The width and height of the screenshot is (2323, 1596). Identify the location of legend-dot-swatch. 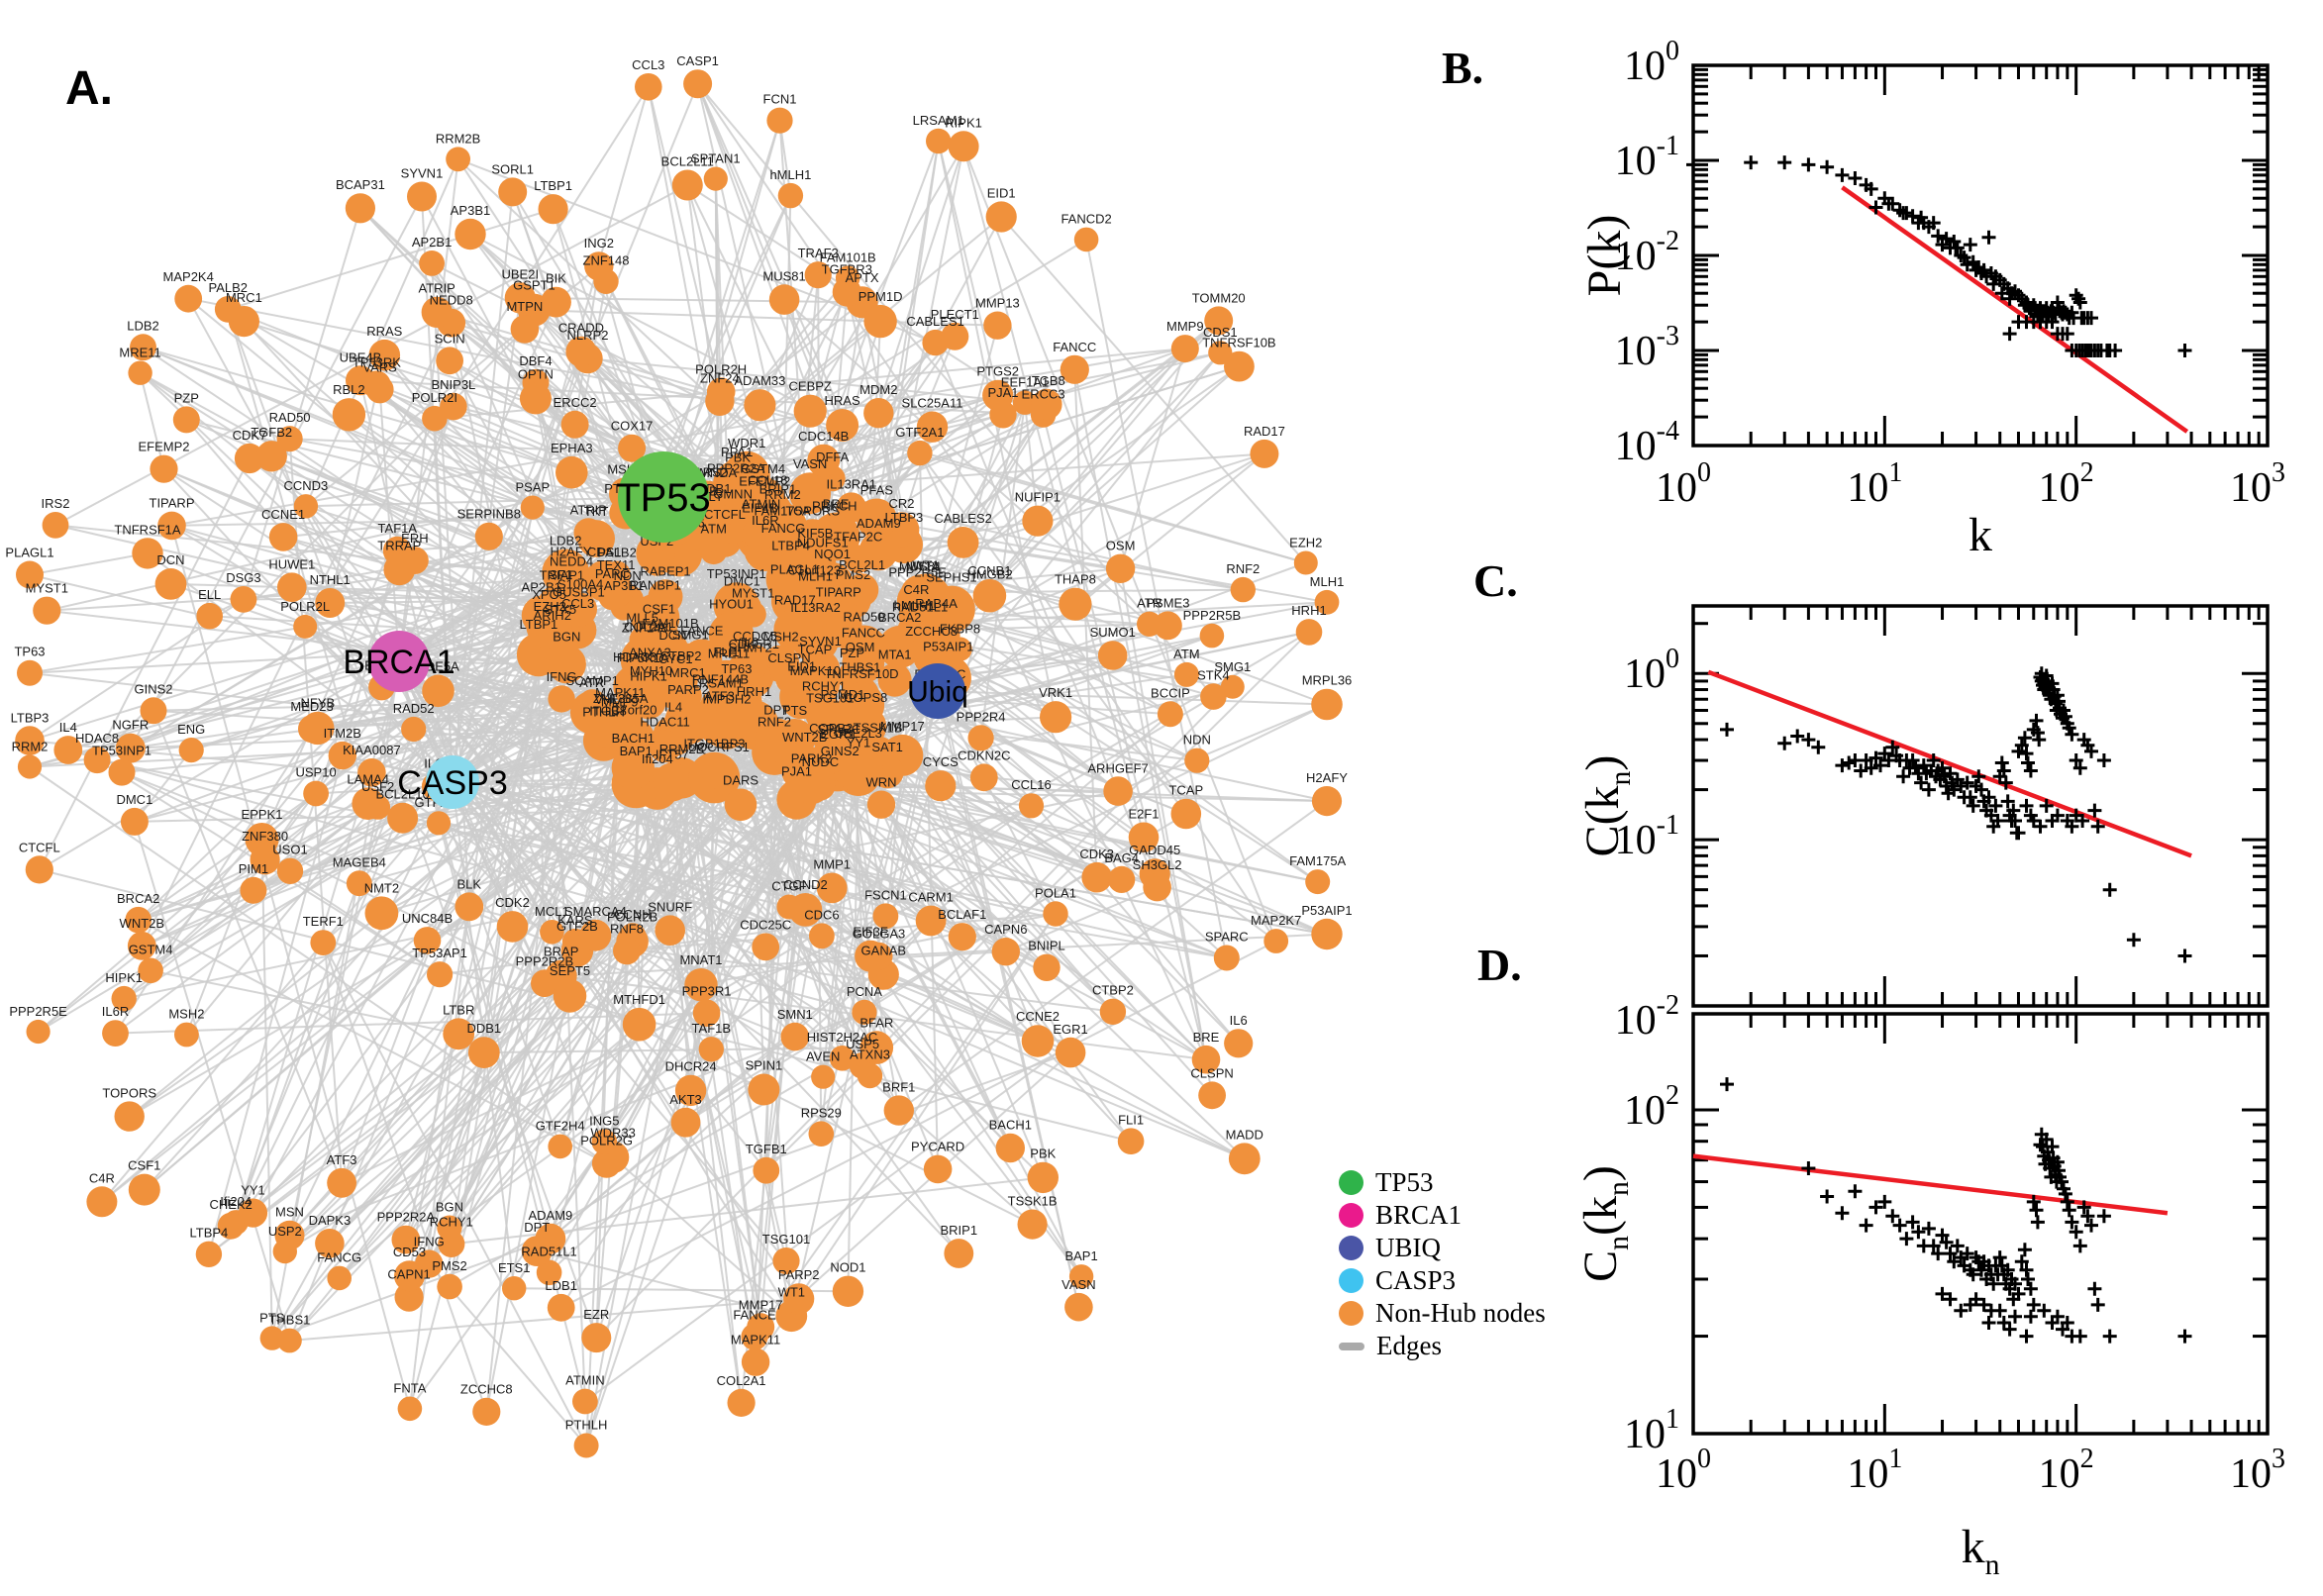
(1351, 1215).